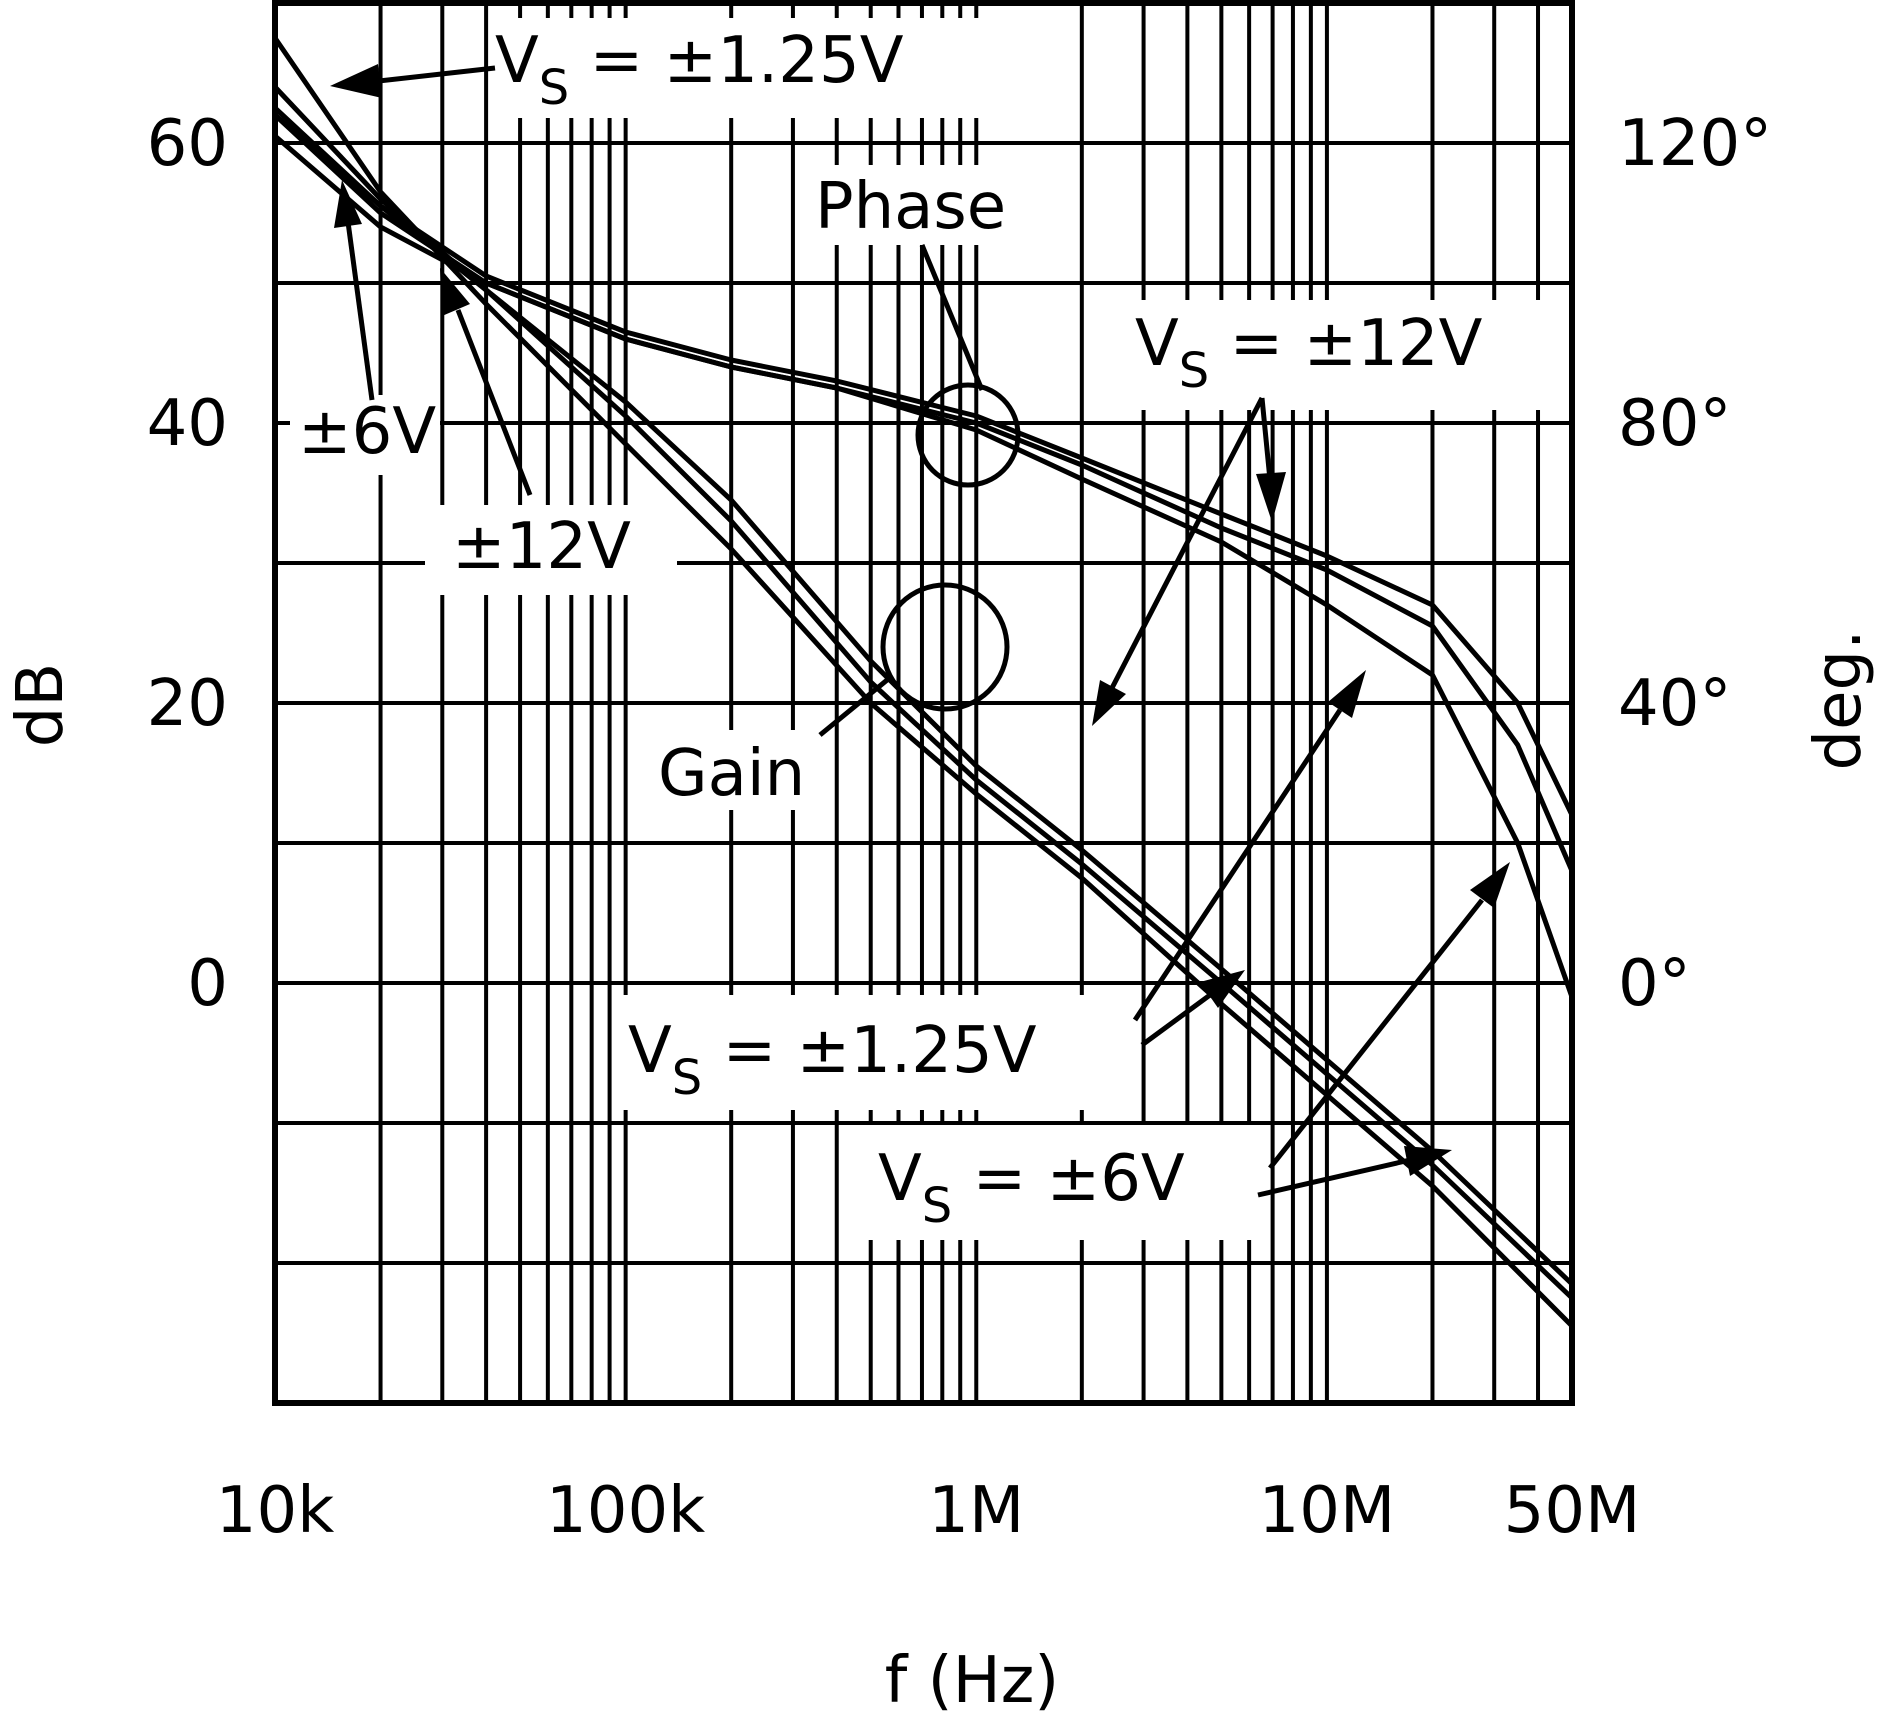 This screenshot has height=1724, width=1878. I want to click on annotation-vs-12: VS = ±12V, so click(1309, 353).